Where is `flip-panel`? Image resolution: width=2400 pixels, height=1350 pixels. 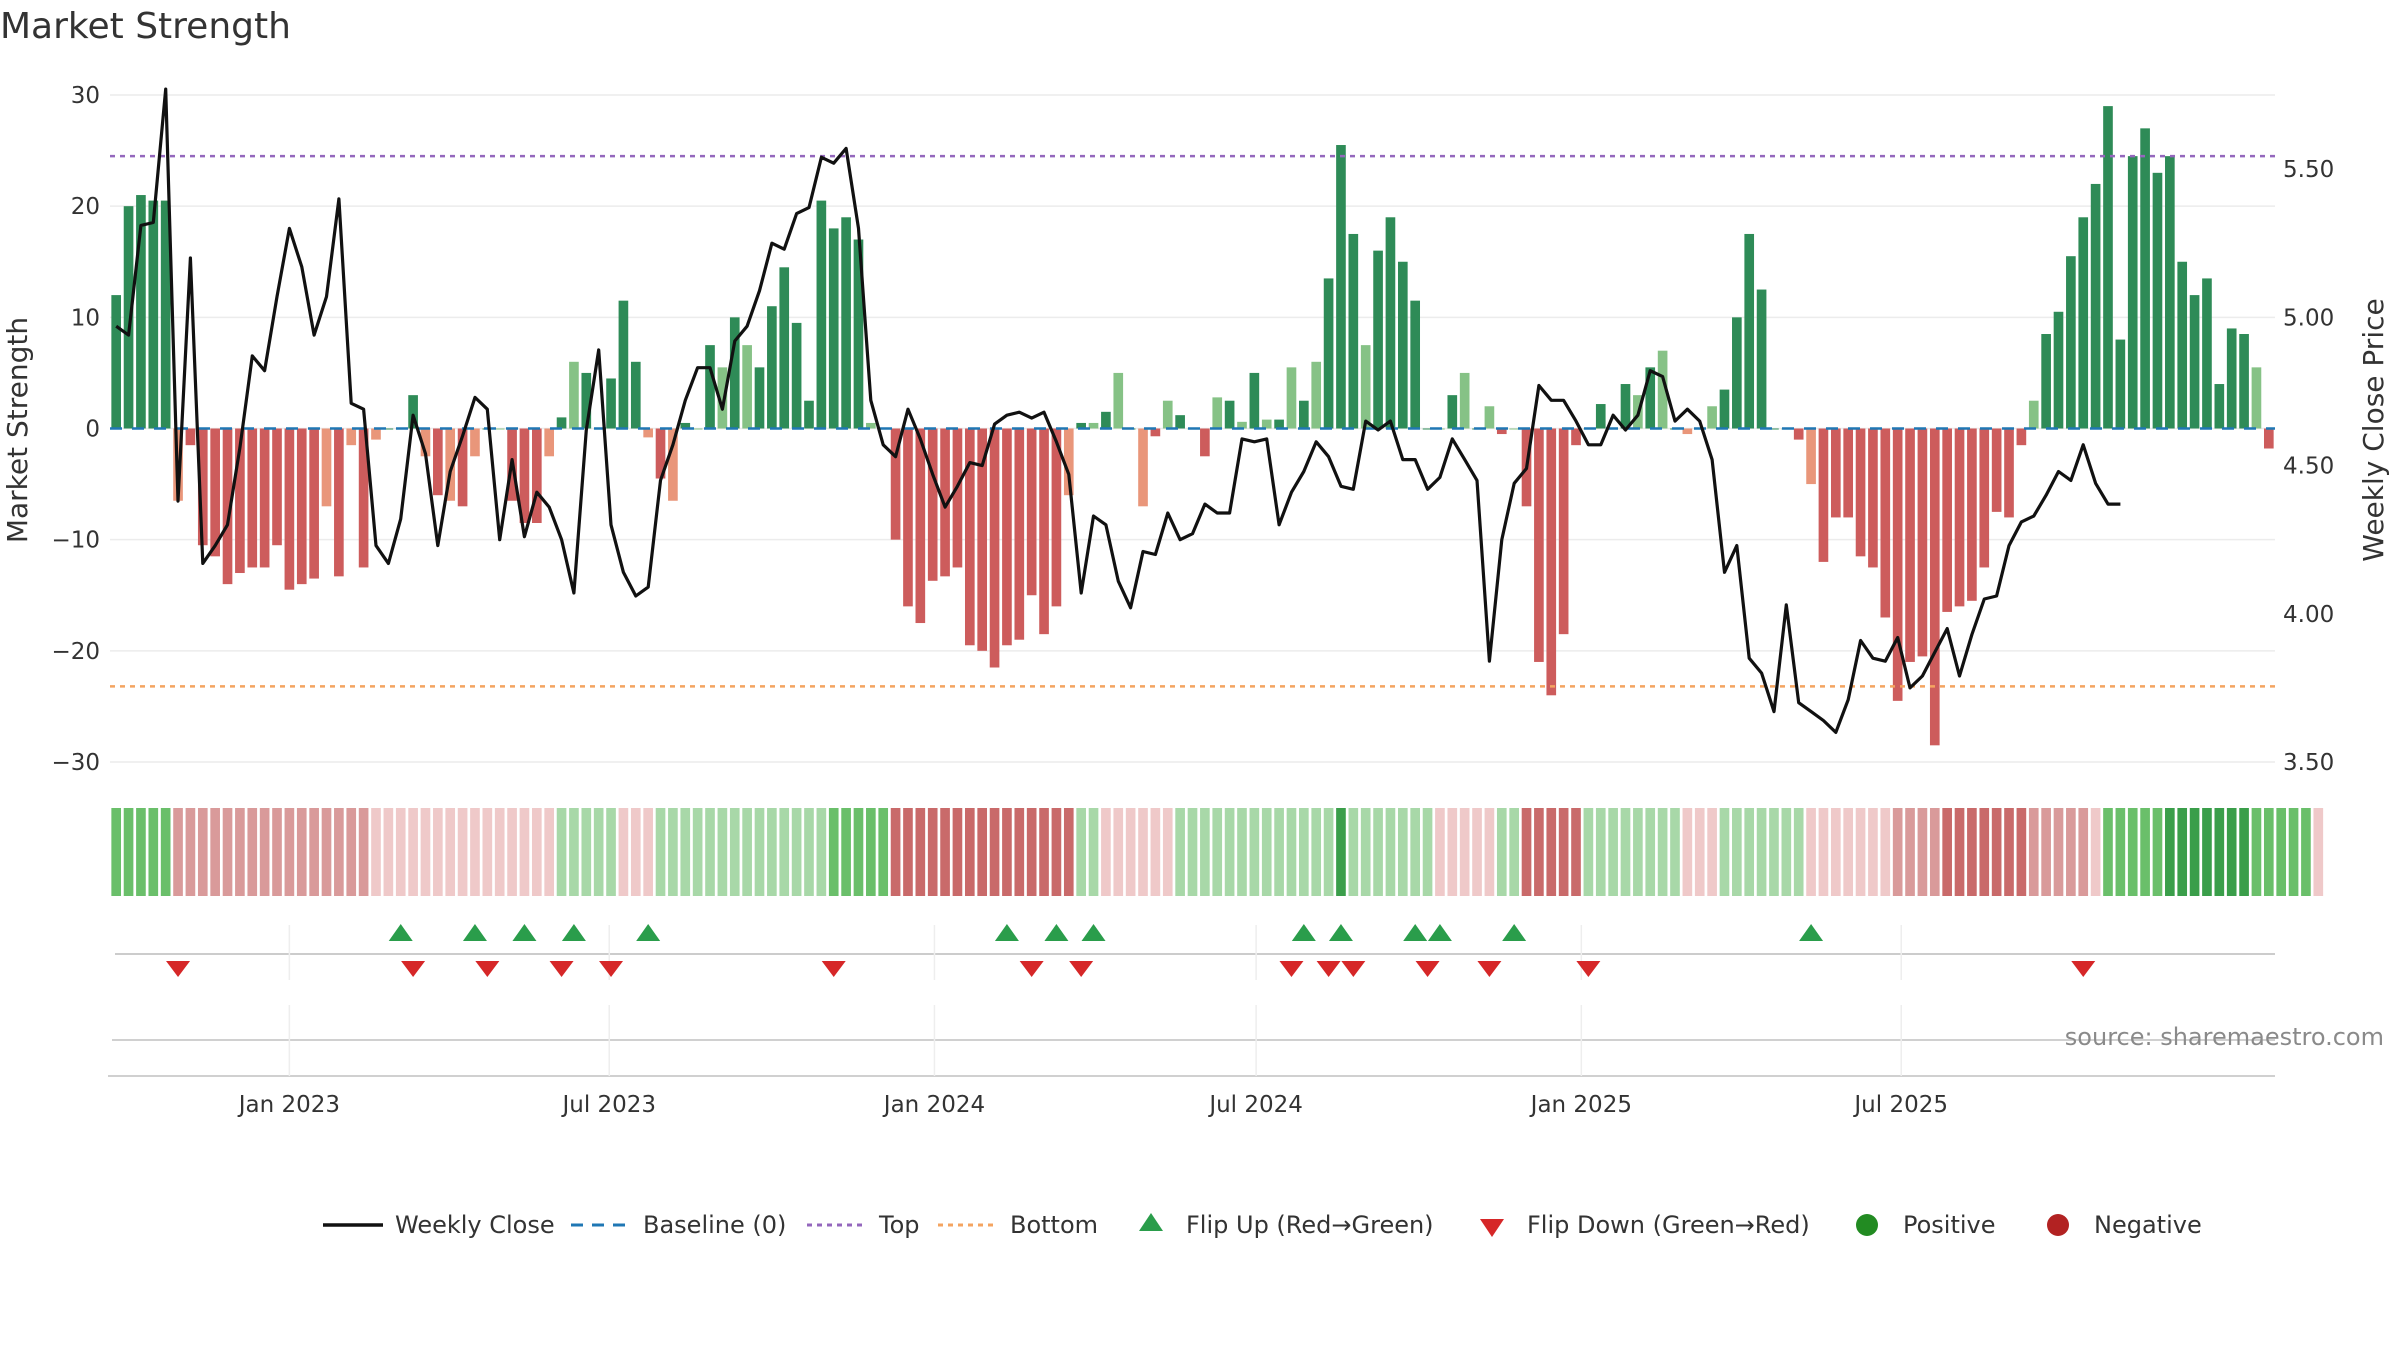 flip-panel is located at coordinates (1195, 952).